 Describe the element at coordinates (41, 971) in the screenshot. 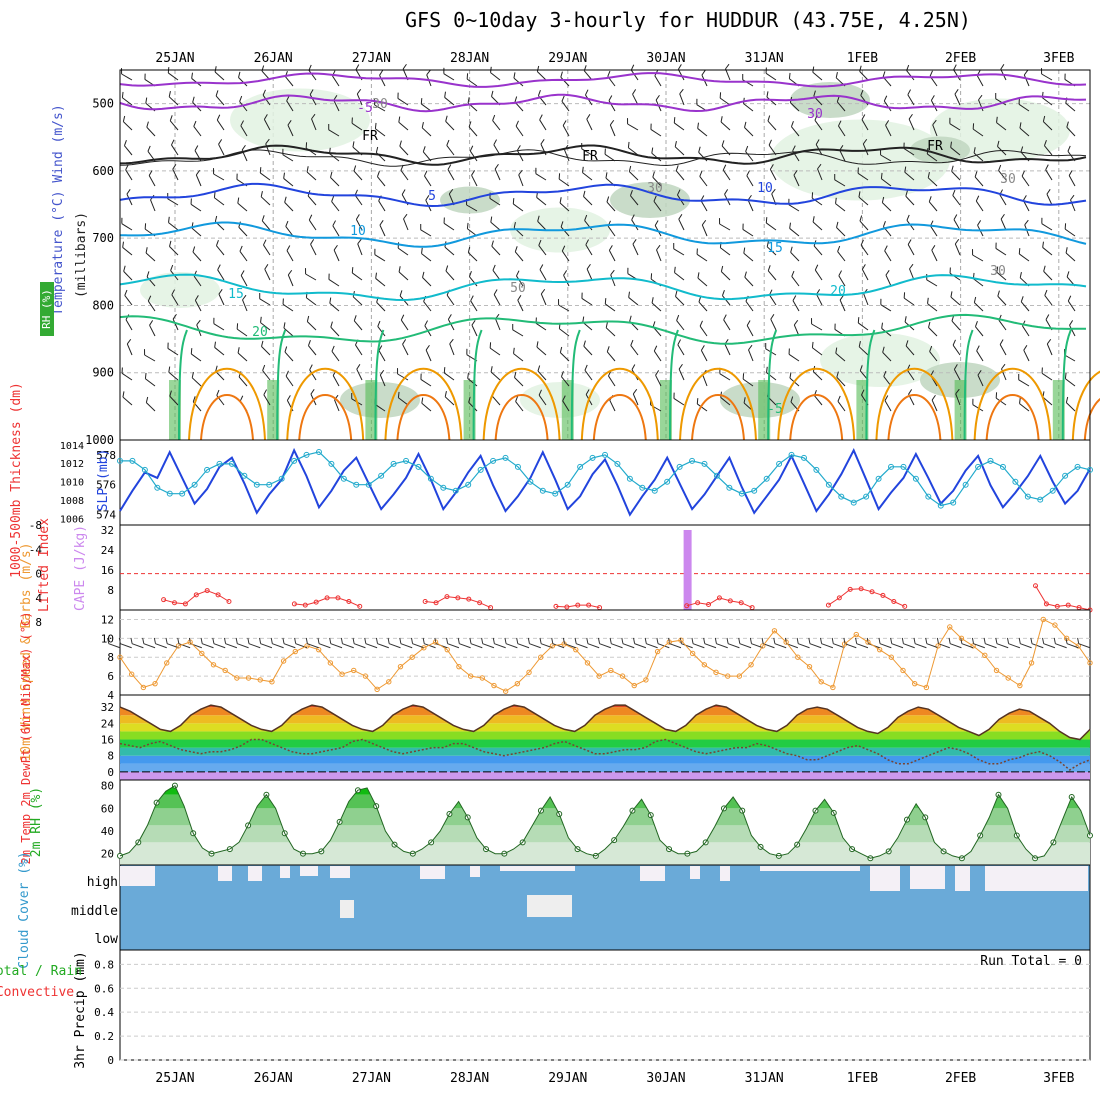

I see `precip-total-rain-label: Total / Rain` at that location.